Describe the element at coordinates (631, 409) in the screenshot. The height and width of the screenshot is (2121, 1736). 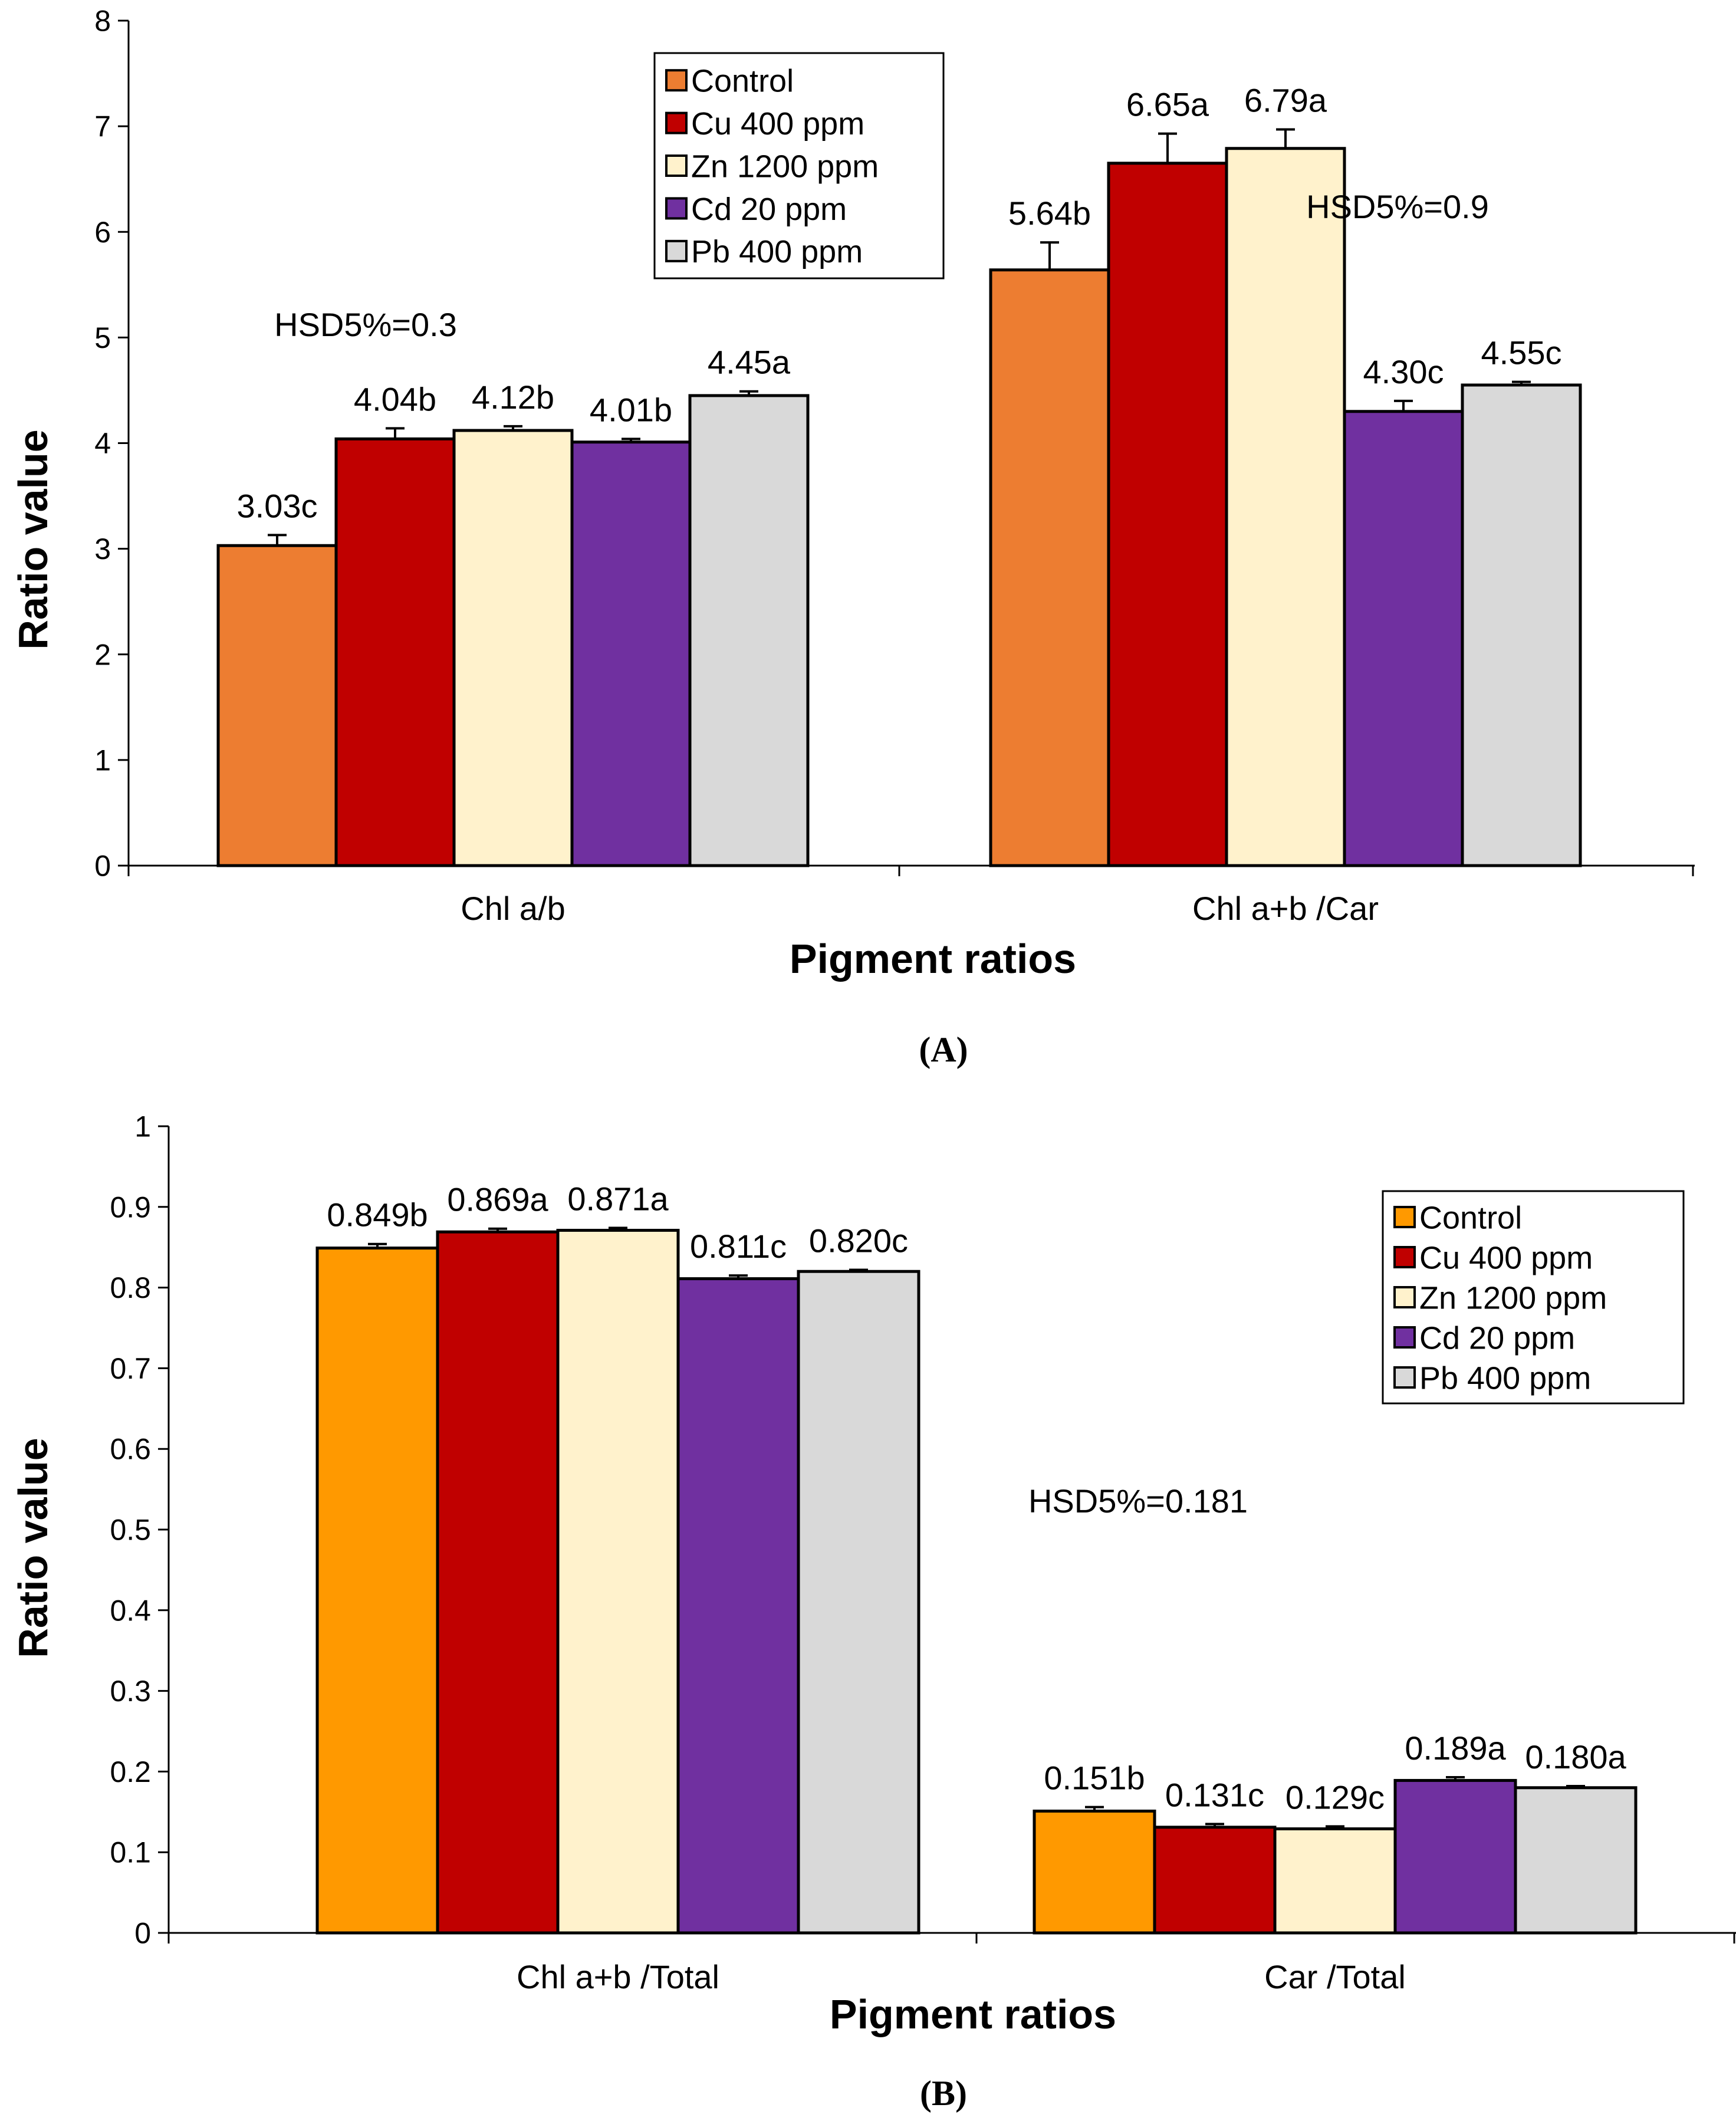
I see `chart-1-data-label: 4.01b` at that location.